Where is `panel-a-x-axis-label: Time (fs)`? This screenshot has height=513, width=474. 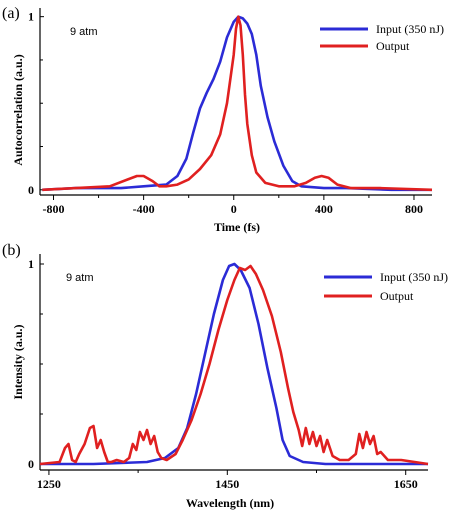 panel-a-x-axis-label: Time (fs) is located at coordinates (237, 227).